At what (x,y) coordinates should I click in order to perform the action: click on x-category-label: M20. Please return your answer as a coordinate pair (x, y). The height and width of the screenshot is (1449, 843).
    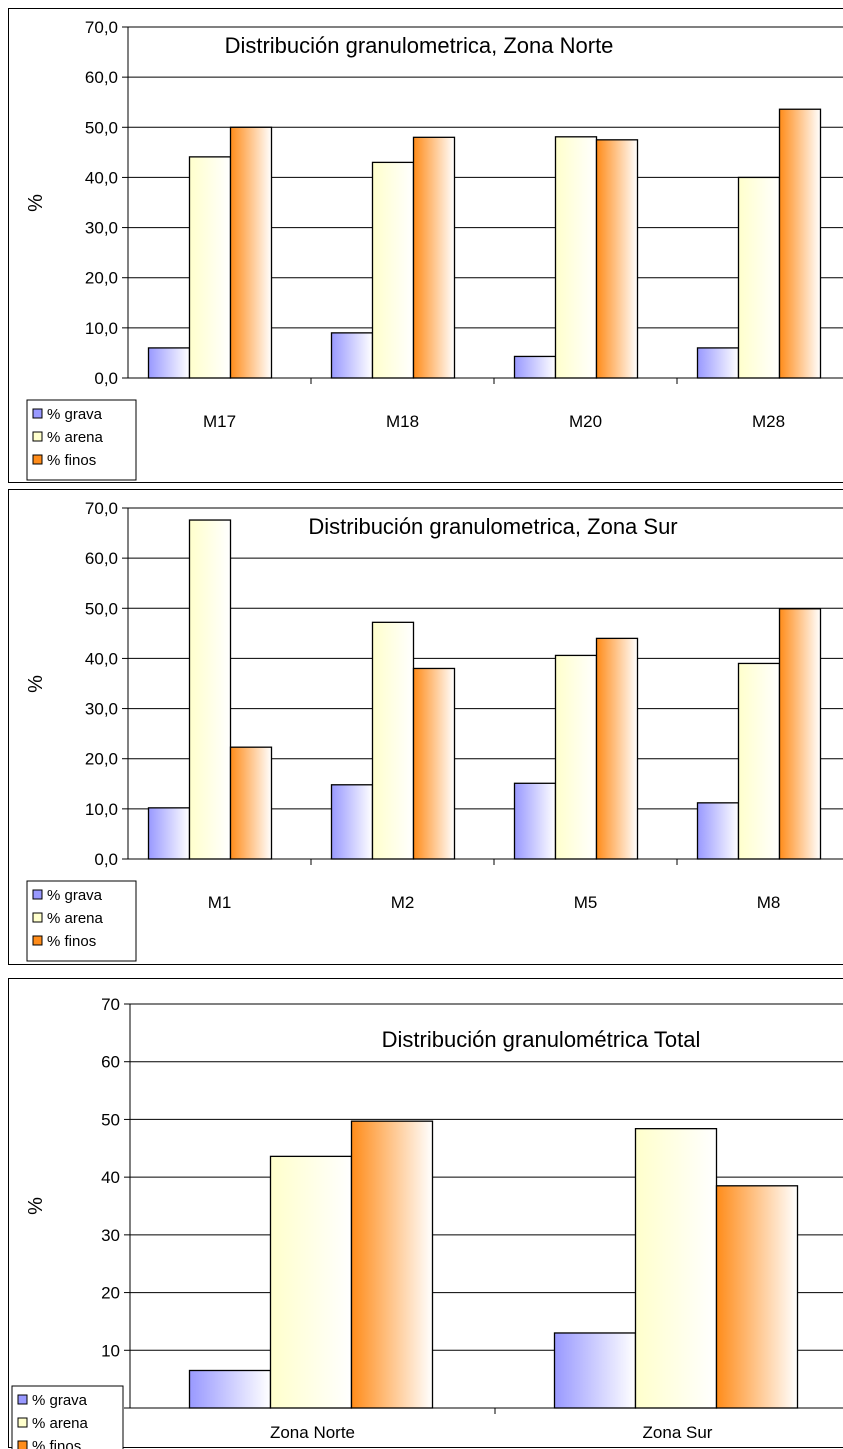
    Looking at the image, I should click on (585, 421).